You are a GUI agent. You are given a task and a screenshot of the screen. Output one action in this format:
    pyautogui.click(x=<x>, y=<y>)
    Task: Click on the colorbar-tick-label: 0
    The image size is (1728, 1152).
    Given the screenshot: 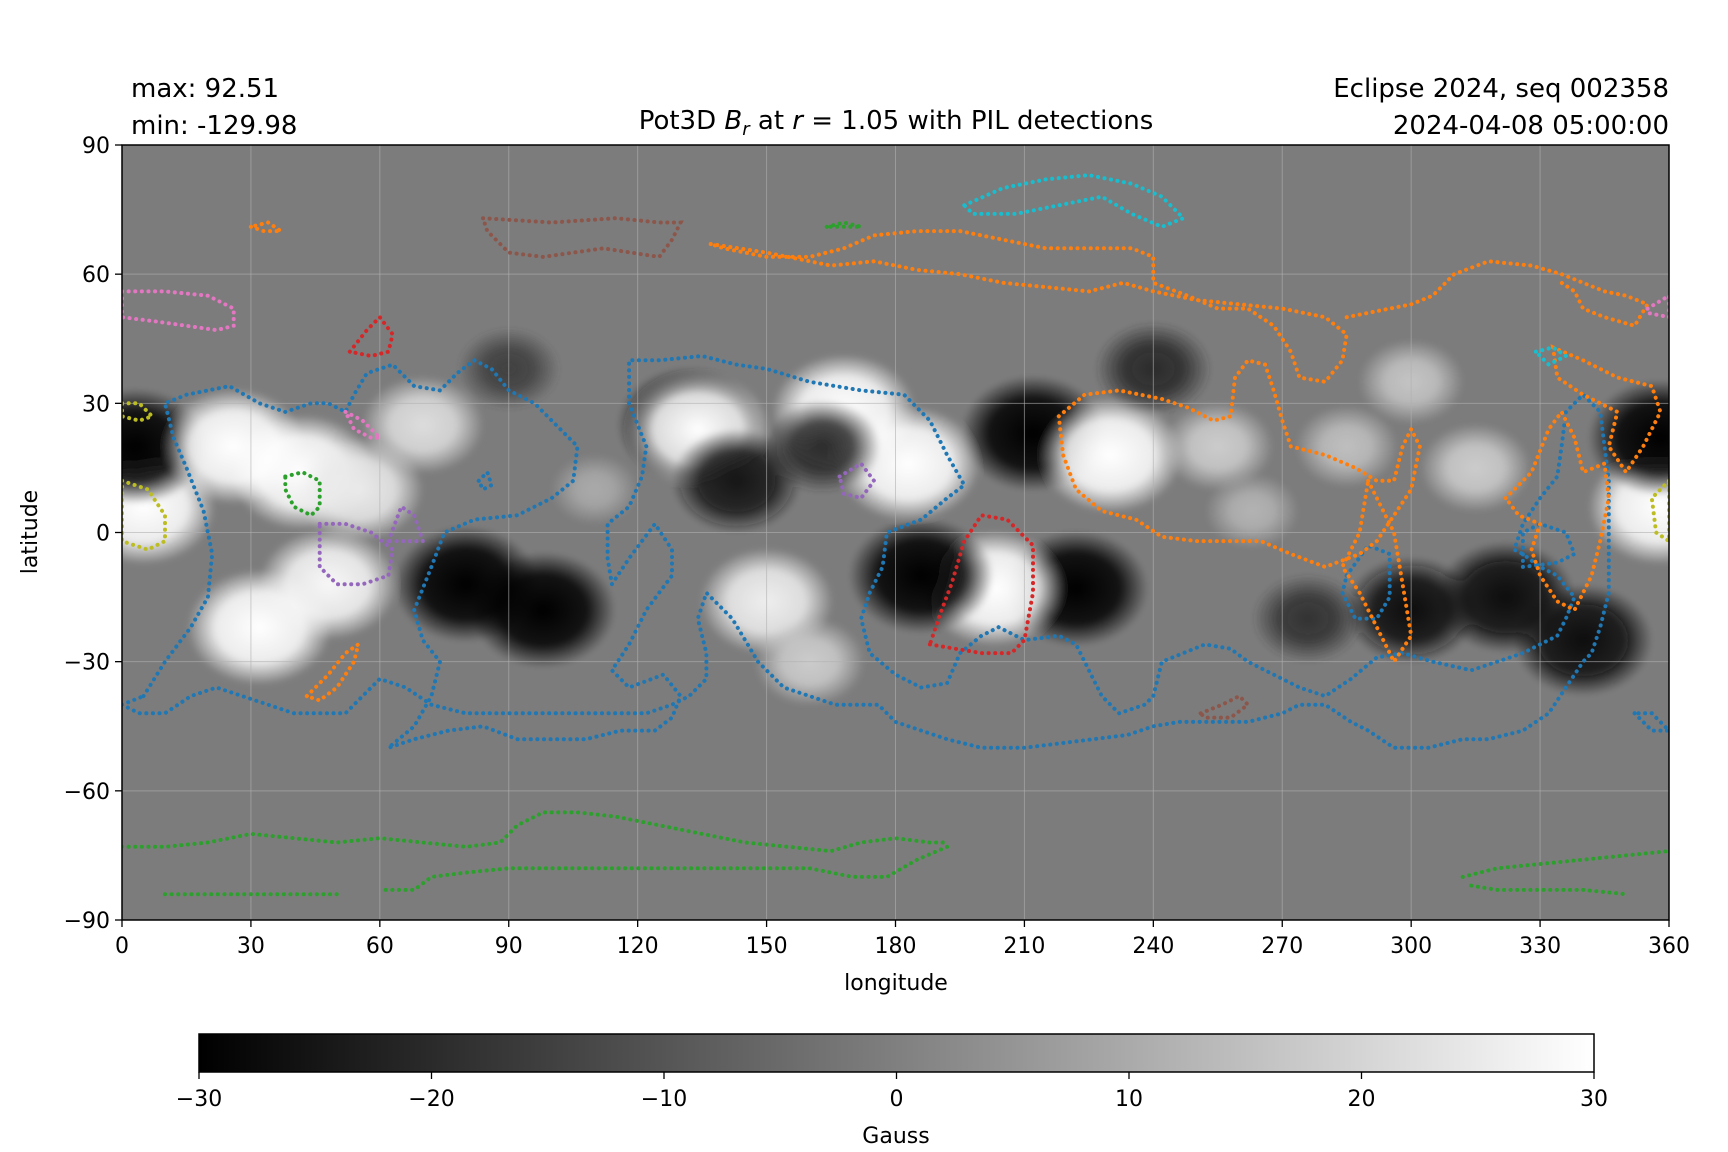 What is the action you would take?
    pyautogui.click(x=897, y=1099)
    